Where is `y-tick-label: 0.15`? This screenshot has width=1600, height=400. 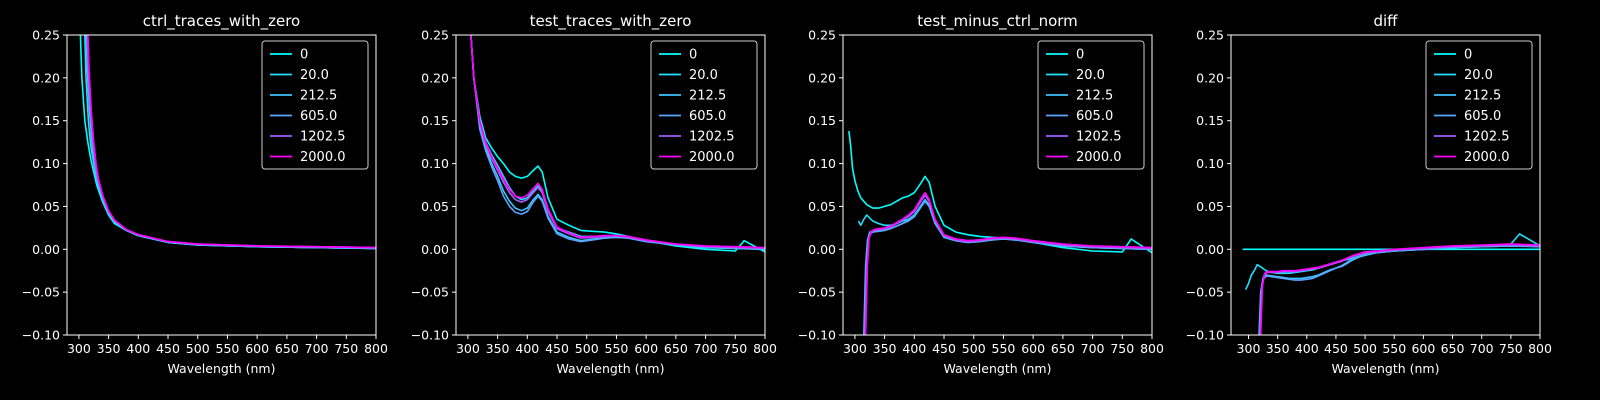
y-tick-label: 0.15 is located at coordinates (435, 120).